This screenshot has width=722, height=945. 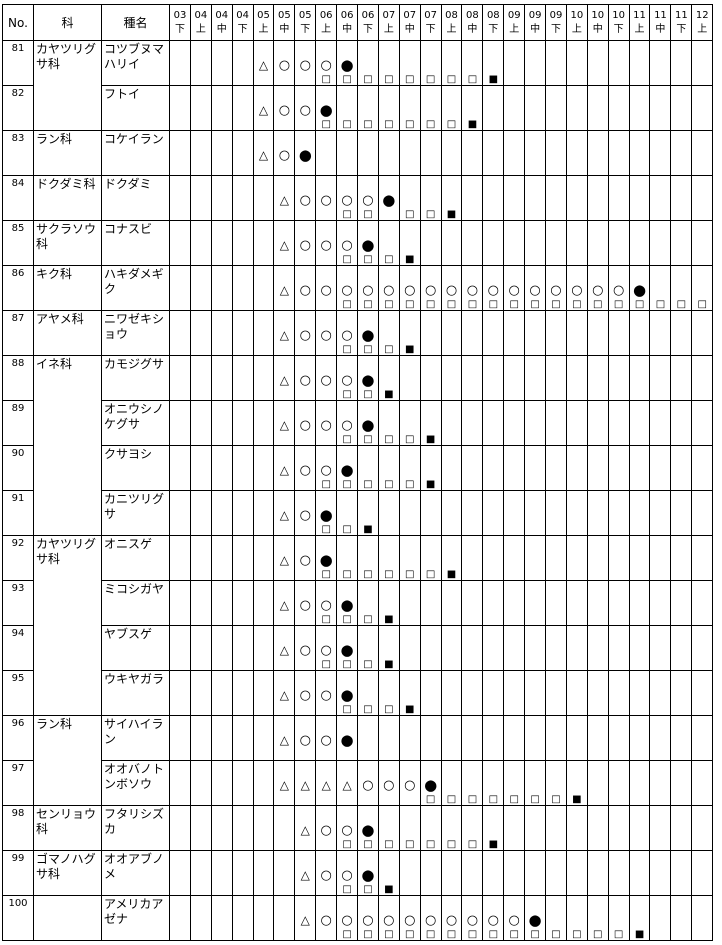 What do you see at coordinates (681, 15) in the screenshot?
I see `header-period-month: 11` at bounding box center [681, 15].